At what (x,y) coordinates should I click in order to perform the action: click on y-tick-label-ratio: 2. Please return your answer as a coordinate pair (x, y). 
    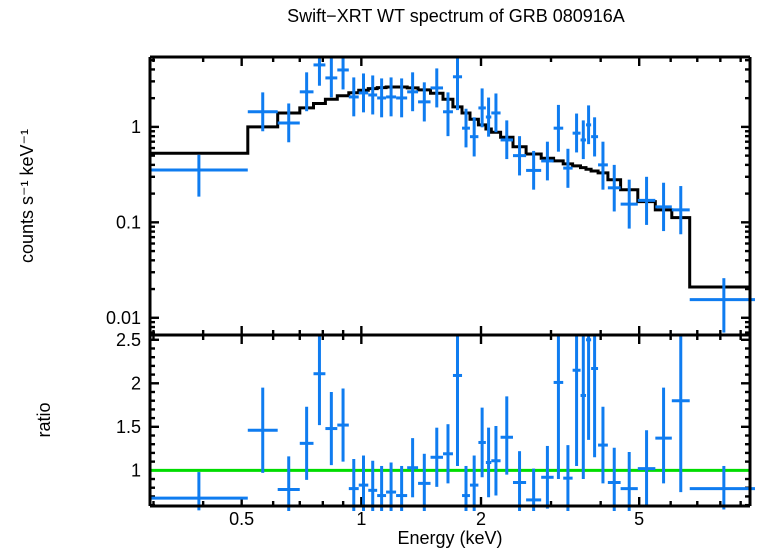
    Looking at the image, I should click on (136, 383).